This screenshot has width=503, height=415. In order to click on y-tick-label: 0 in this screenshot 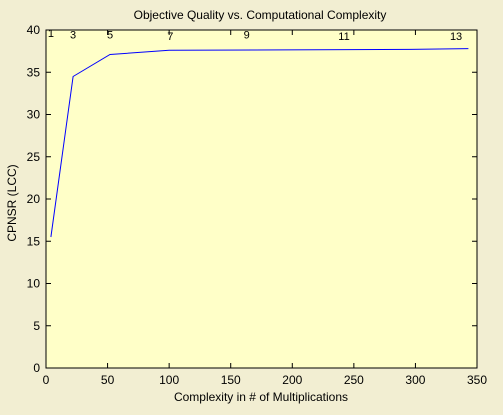, I will do `click(36, 368)`.